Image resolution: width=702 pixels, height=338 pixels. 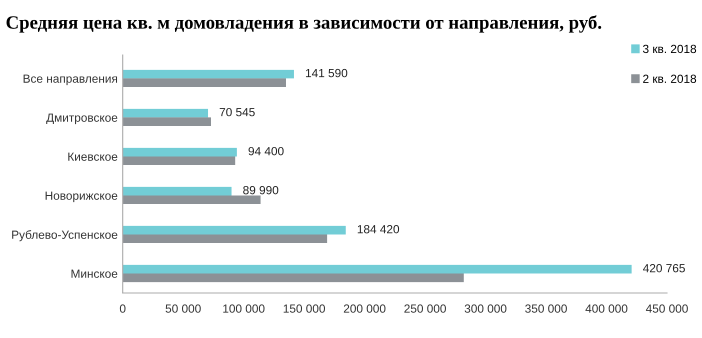 What do you see at coordinates (82, 119) in the screenshot?
I see `y-tick-label: Дмитровское` at bounding box center [82, 119].